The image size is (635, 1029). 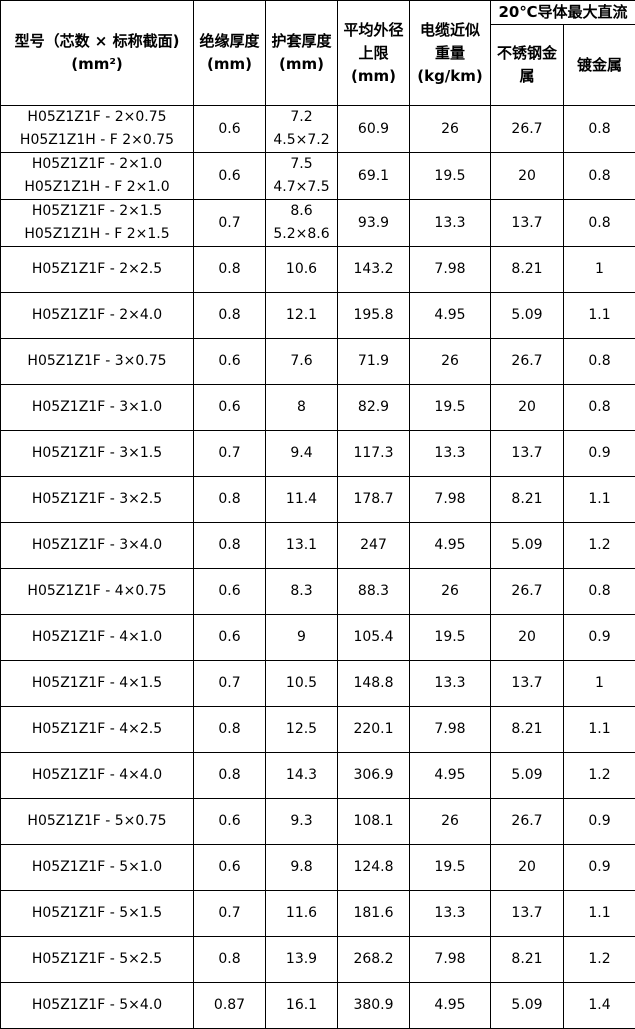 I want to click on cell-sheath-line: 7.6, so click(x=301, y=361).